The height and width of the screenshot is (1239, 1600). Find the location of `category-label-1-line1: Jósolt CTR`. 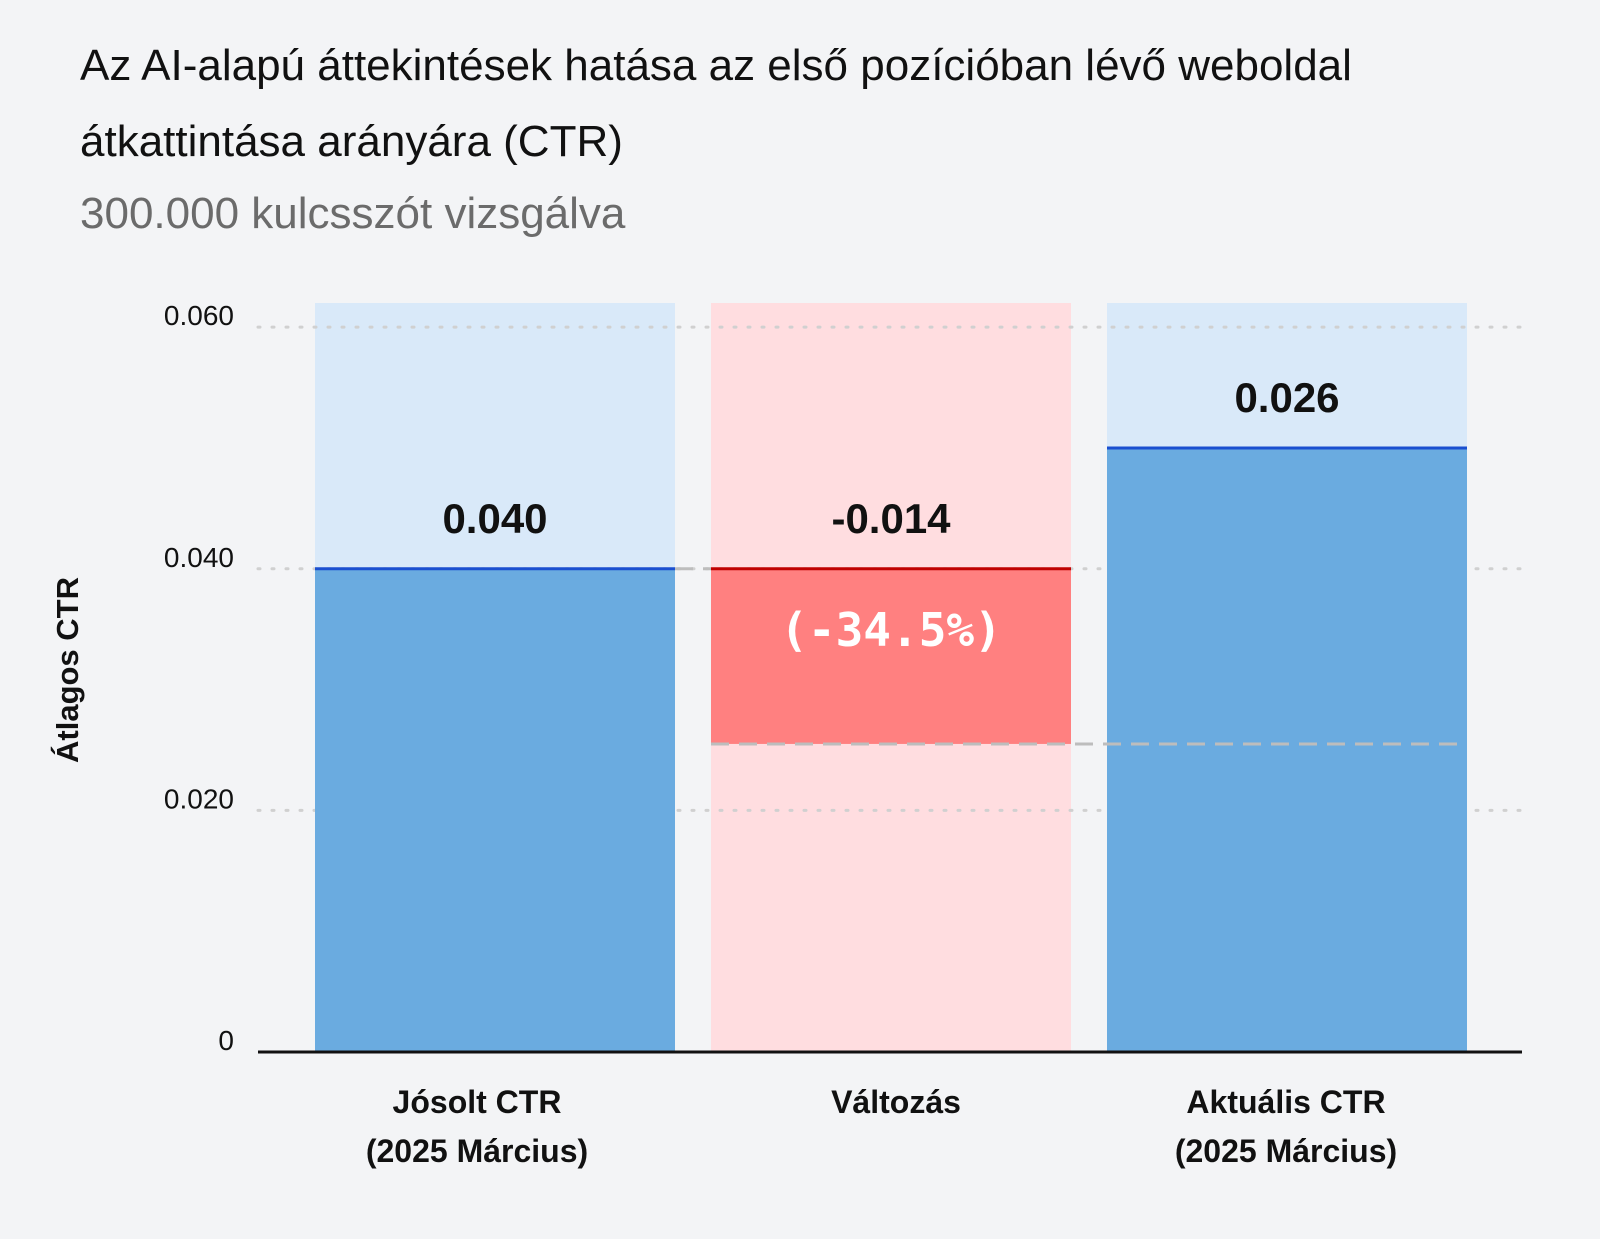

category-label-1-line1: Jósolt CTR is located at coordinates (477, 1102).